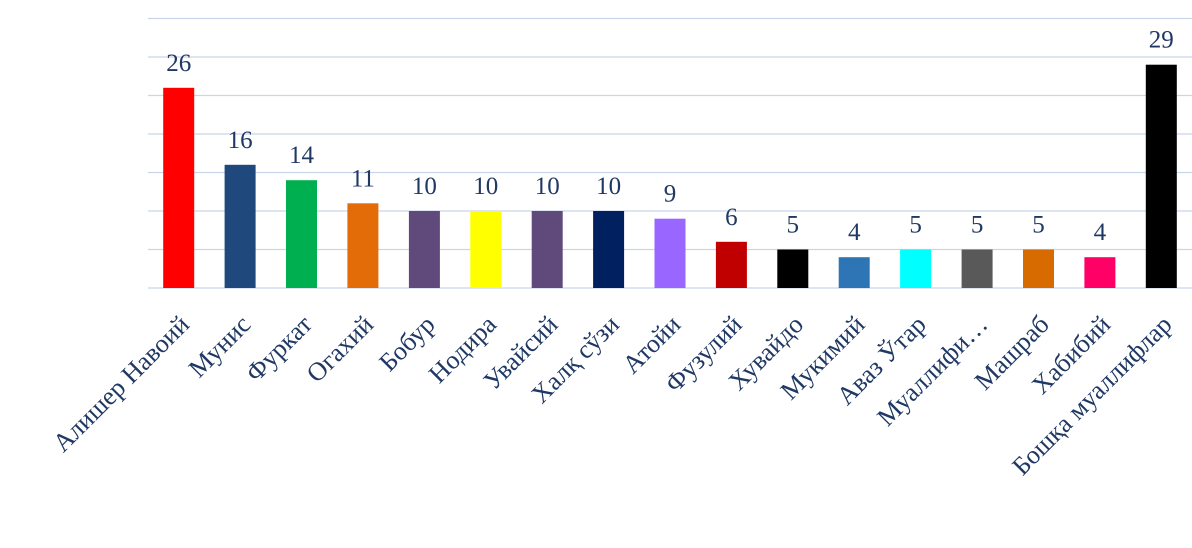  I want to click on category-label: Алишер Навоий, so click(121, 384).